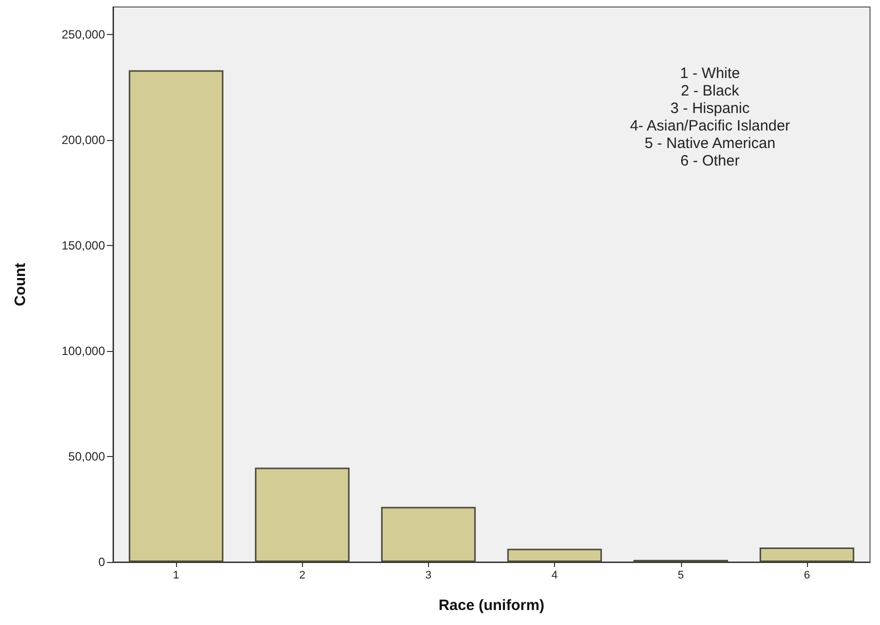 The image size is (880, 625). I want to click on y-tick-label: 0, so click(102, 562).